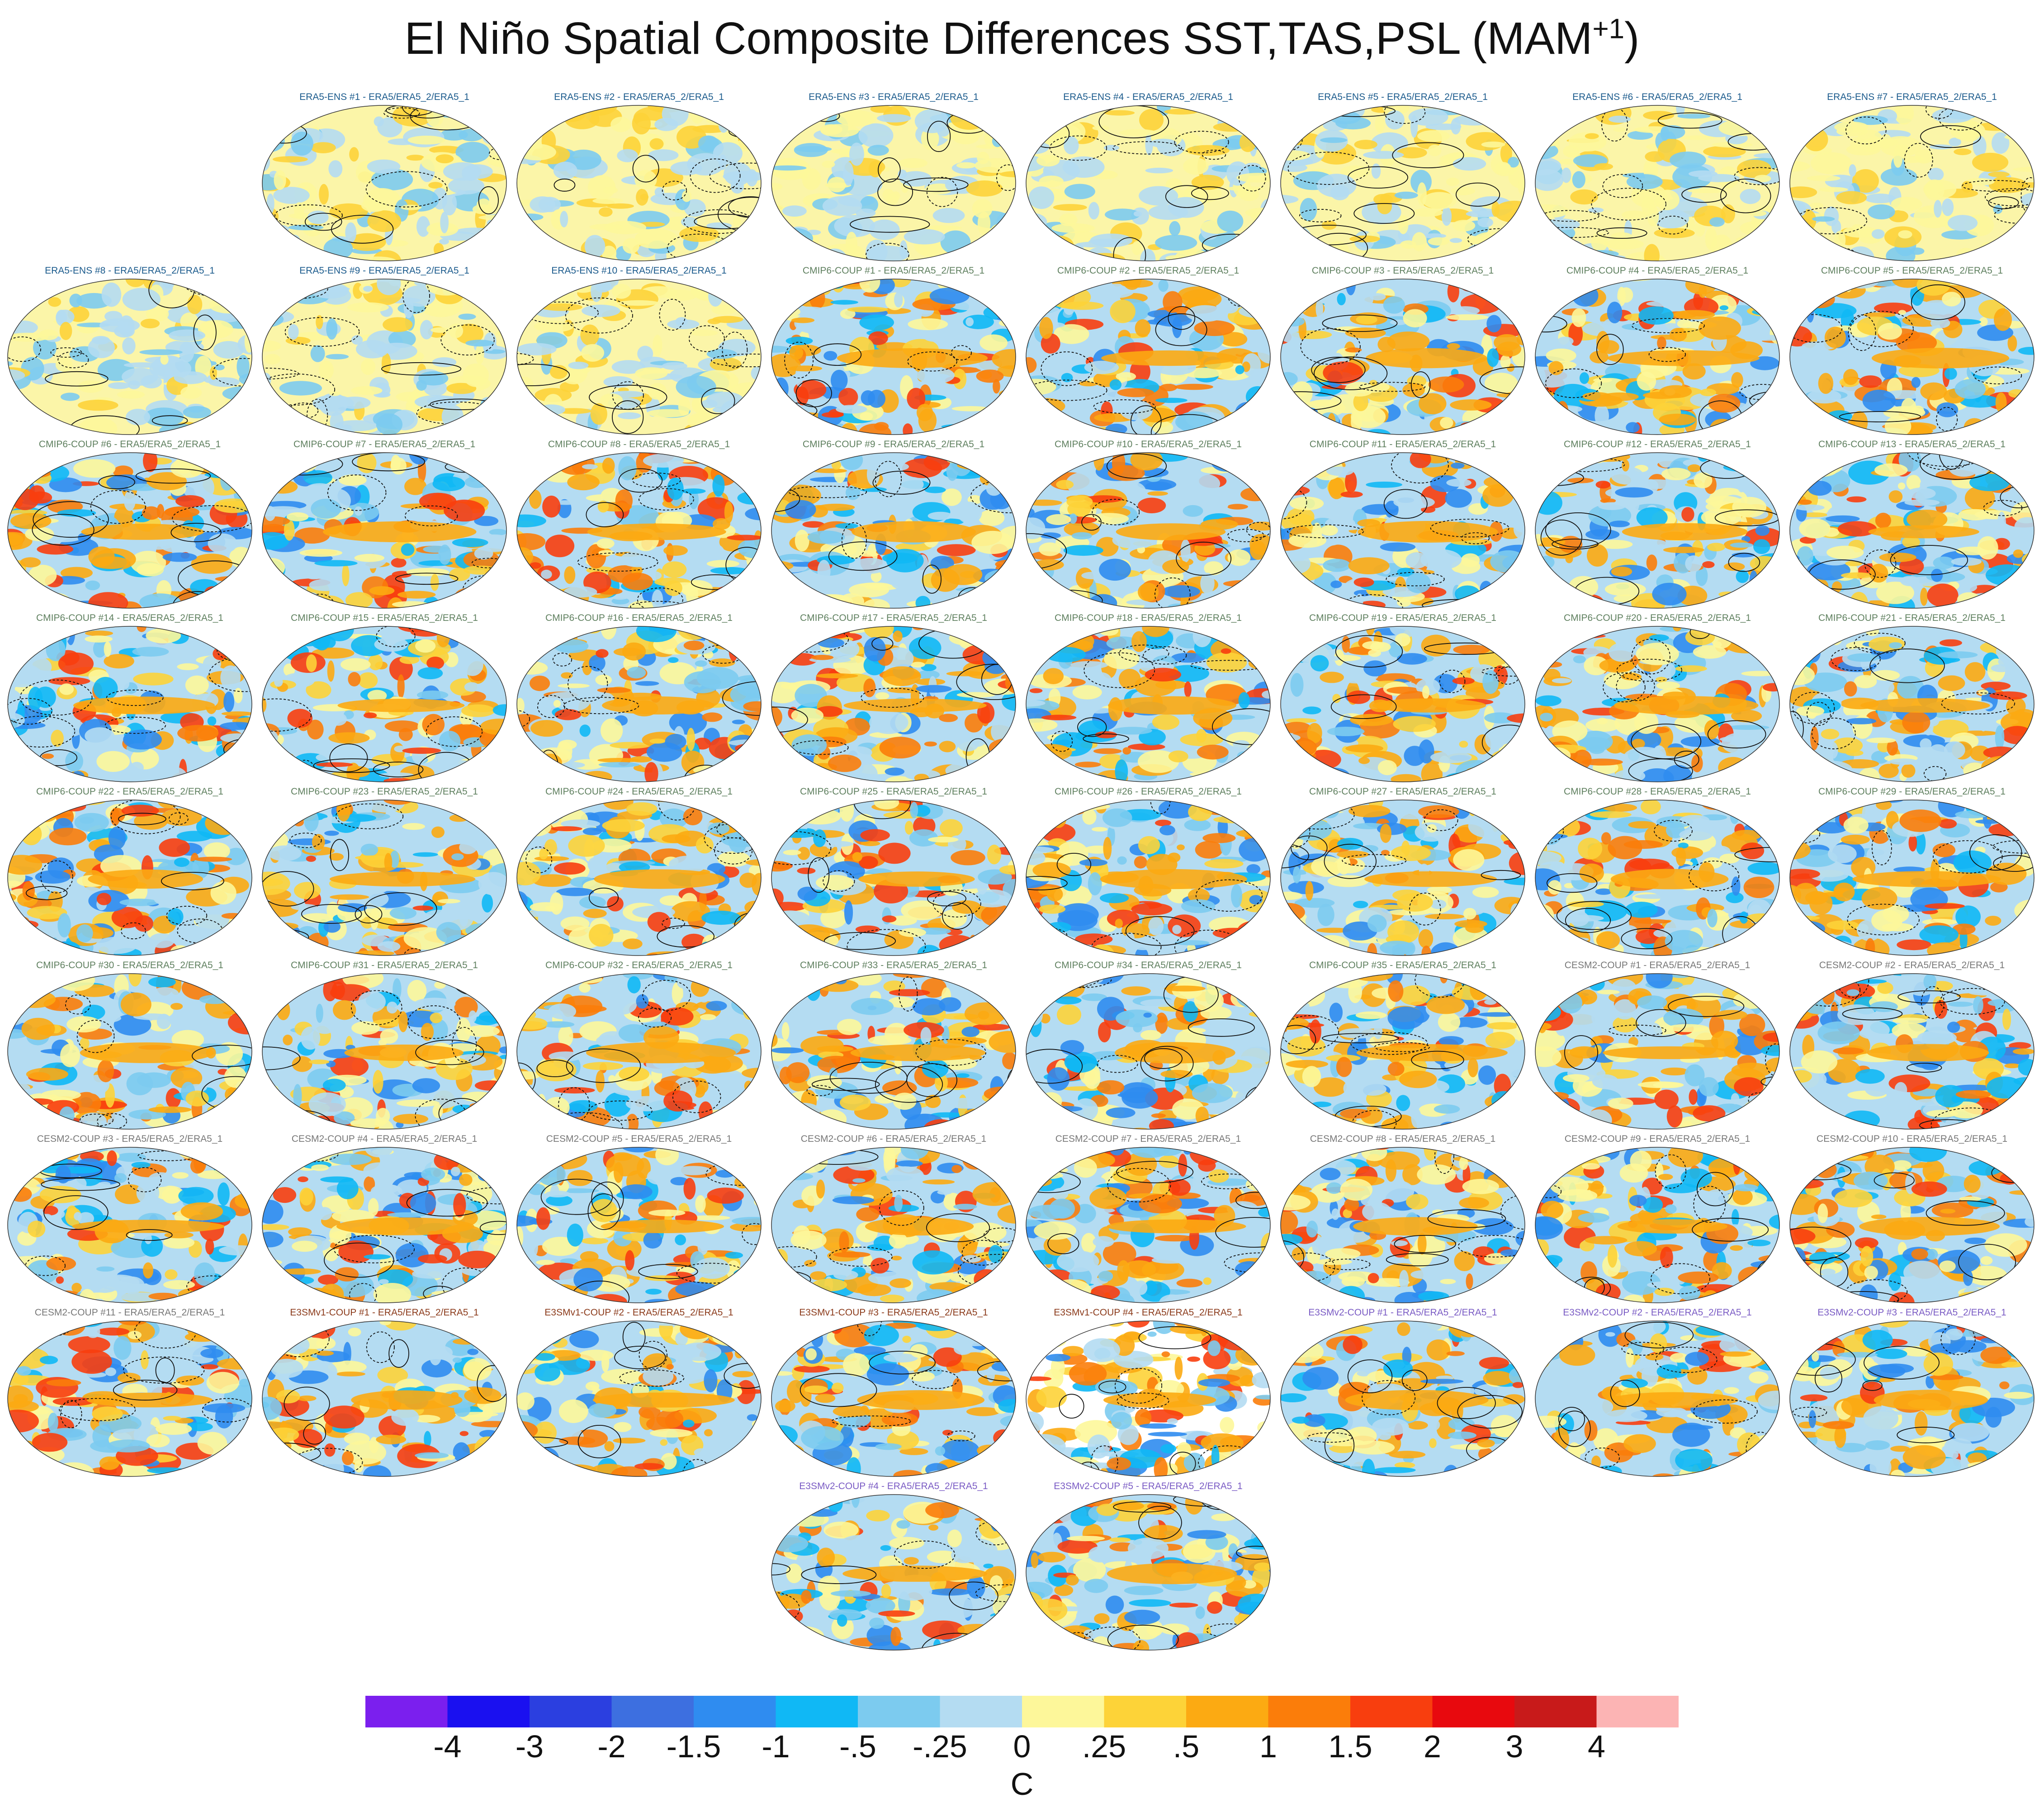  I want to click on map-panel: ERA5-ENS #2 - ERA5/ERA5_2/ERA5_1, so click(639, 176).